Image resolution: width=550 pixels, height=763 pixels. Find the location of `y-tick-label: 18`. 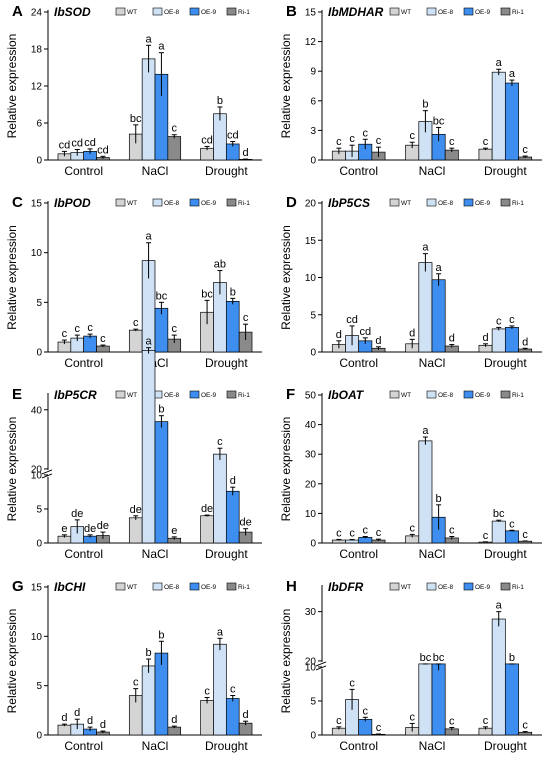

y-tick-label: 18 is located at coordinates (37, 50).